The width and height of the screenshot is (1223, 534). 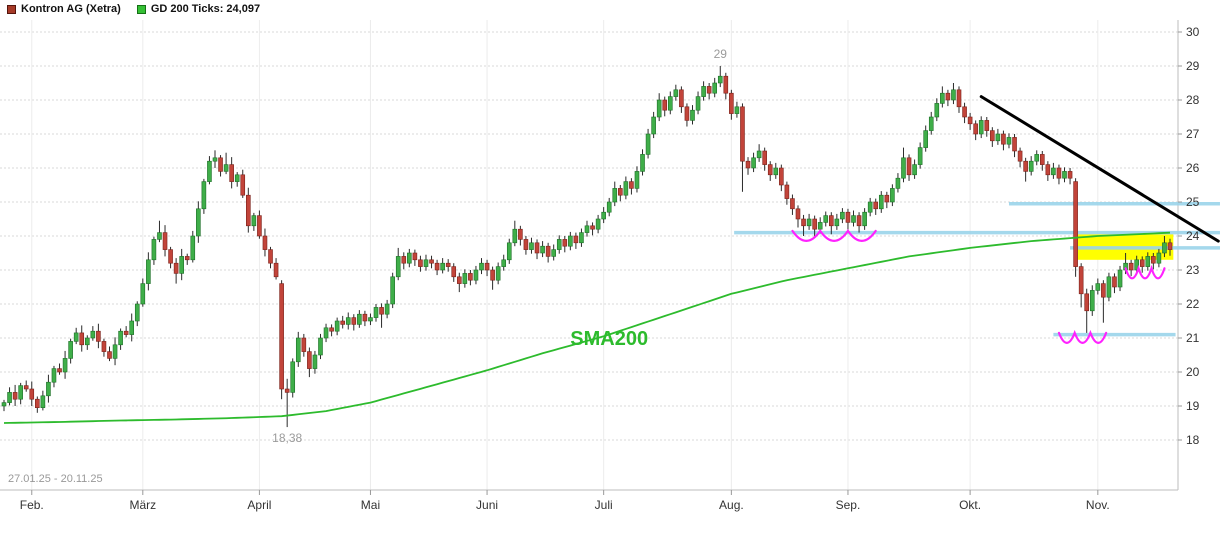 What do you see at coordinates (64, 9) in the screenshot?
I see `legend-item-kontron: Kontron AG (Xetra)` at bounding box center [64, 9].